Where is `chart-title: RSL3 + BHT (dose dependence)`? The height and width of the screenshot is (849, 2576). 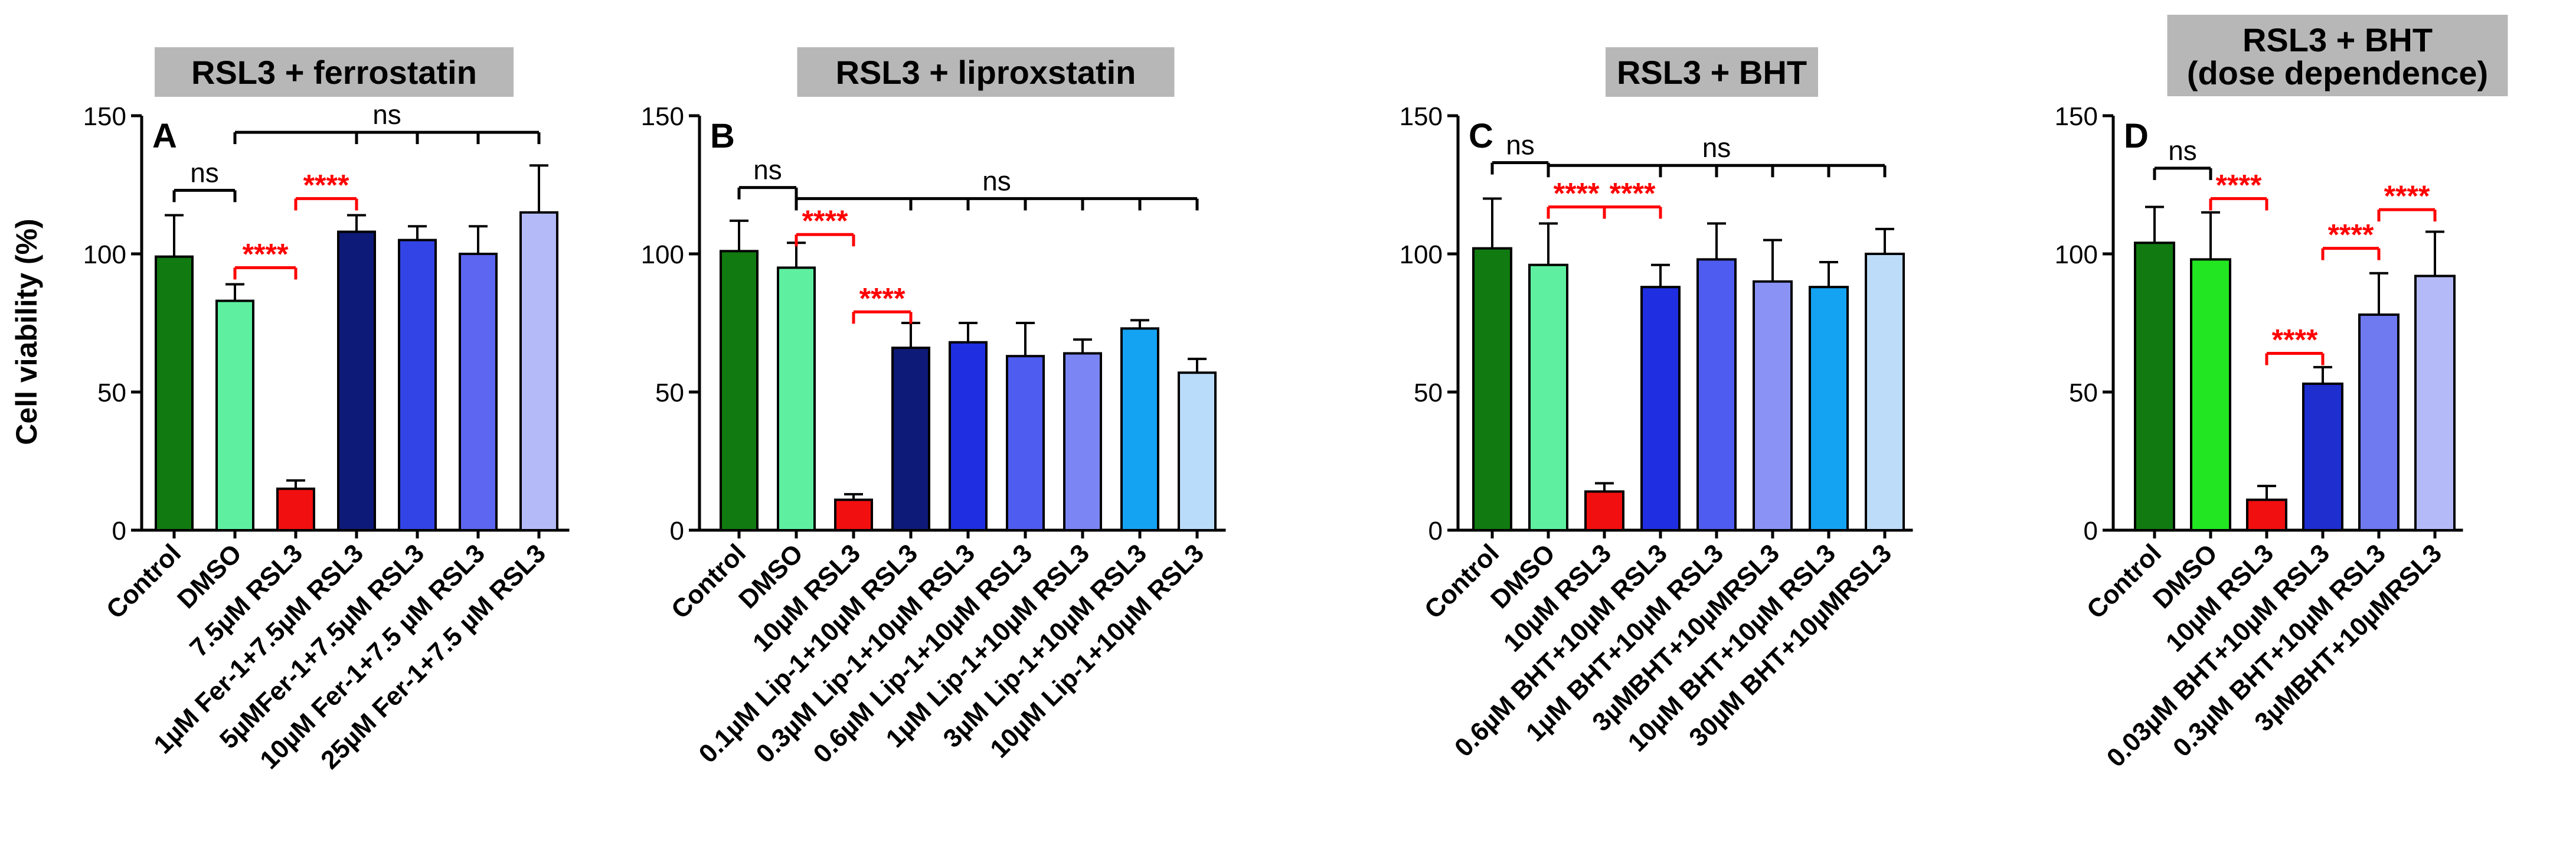
chart-title: RSL3 + BHT (dose dependence) is located at coordinates (2337, 56).